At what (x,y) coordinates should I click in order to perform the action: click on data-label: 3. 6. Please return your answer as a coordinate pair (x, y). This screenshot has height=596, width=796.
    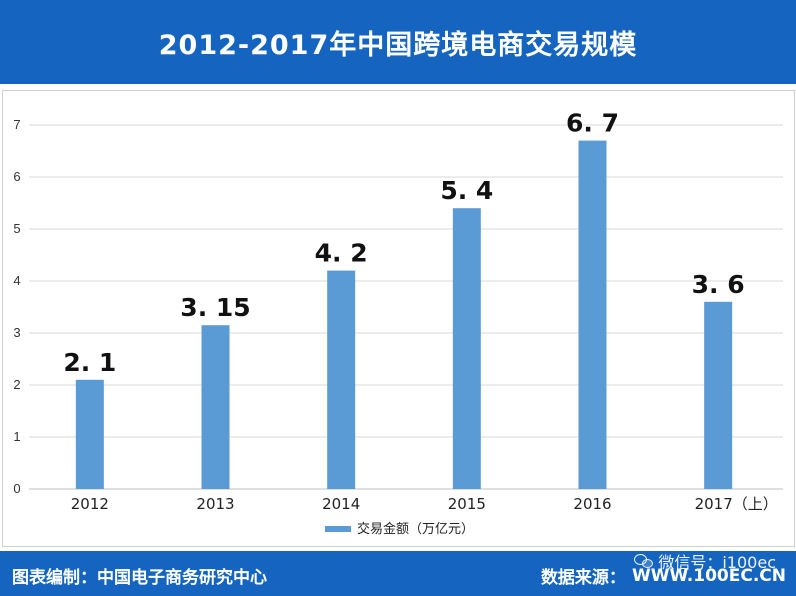
    Looking at the image, I should click on (718, 284).